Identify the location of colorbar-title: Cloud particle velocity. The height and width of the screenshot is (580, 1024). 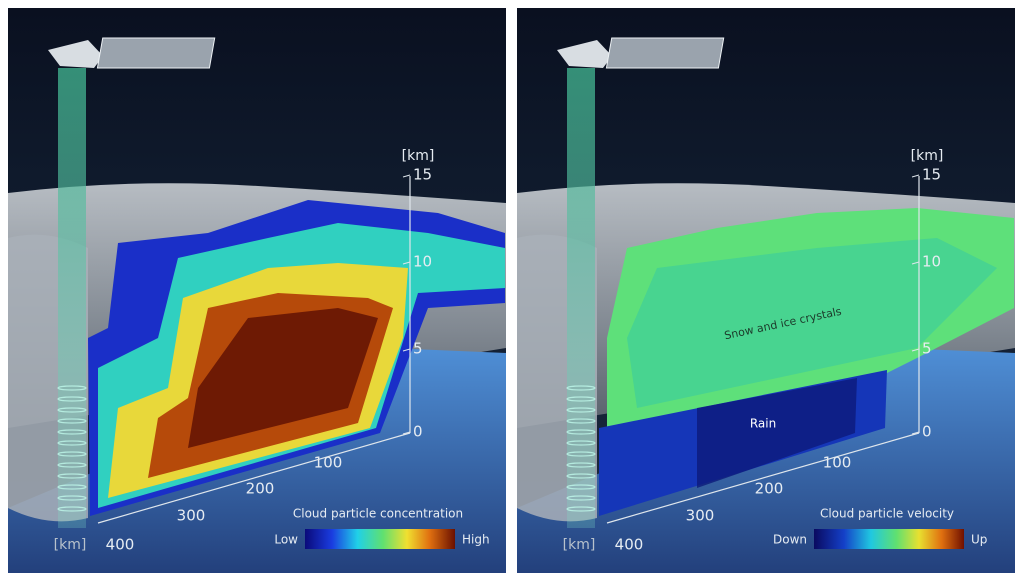
(887, 514).